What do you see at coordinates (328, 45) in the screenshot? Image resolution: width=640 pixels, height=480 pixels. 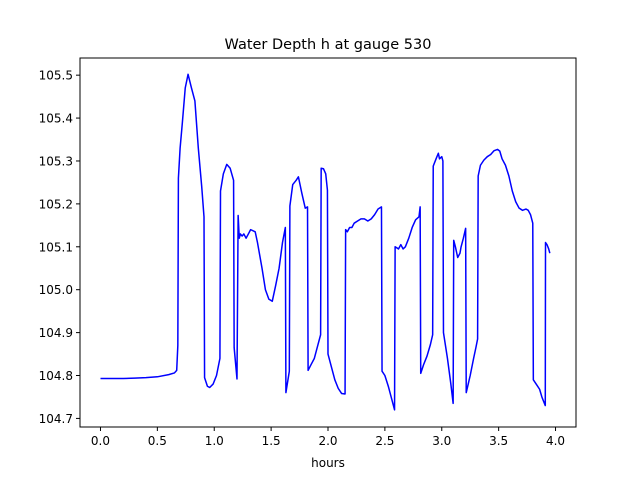 I see `chart-title: Water Depth h at gauge 530` at bounding box center [328, 45].